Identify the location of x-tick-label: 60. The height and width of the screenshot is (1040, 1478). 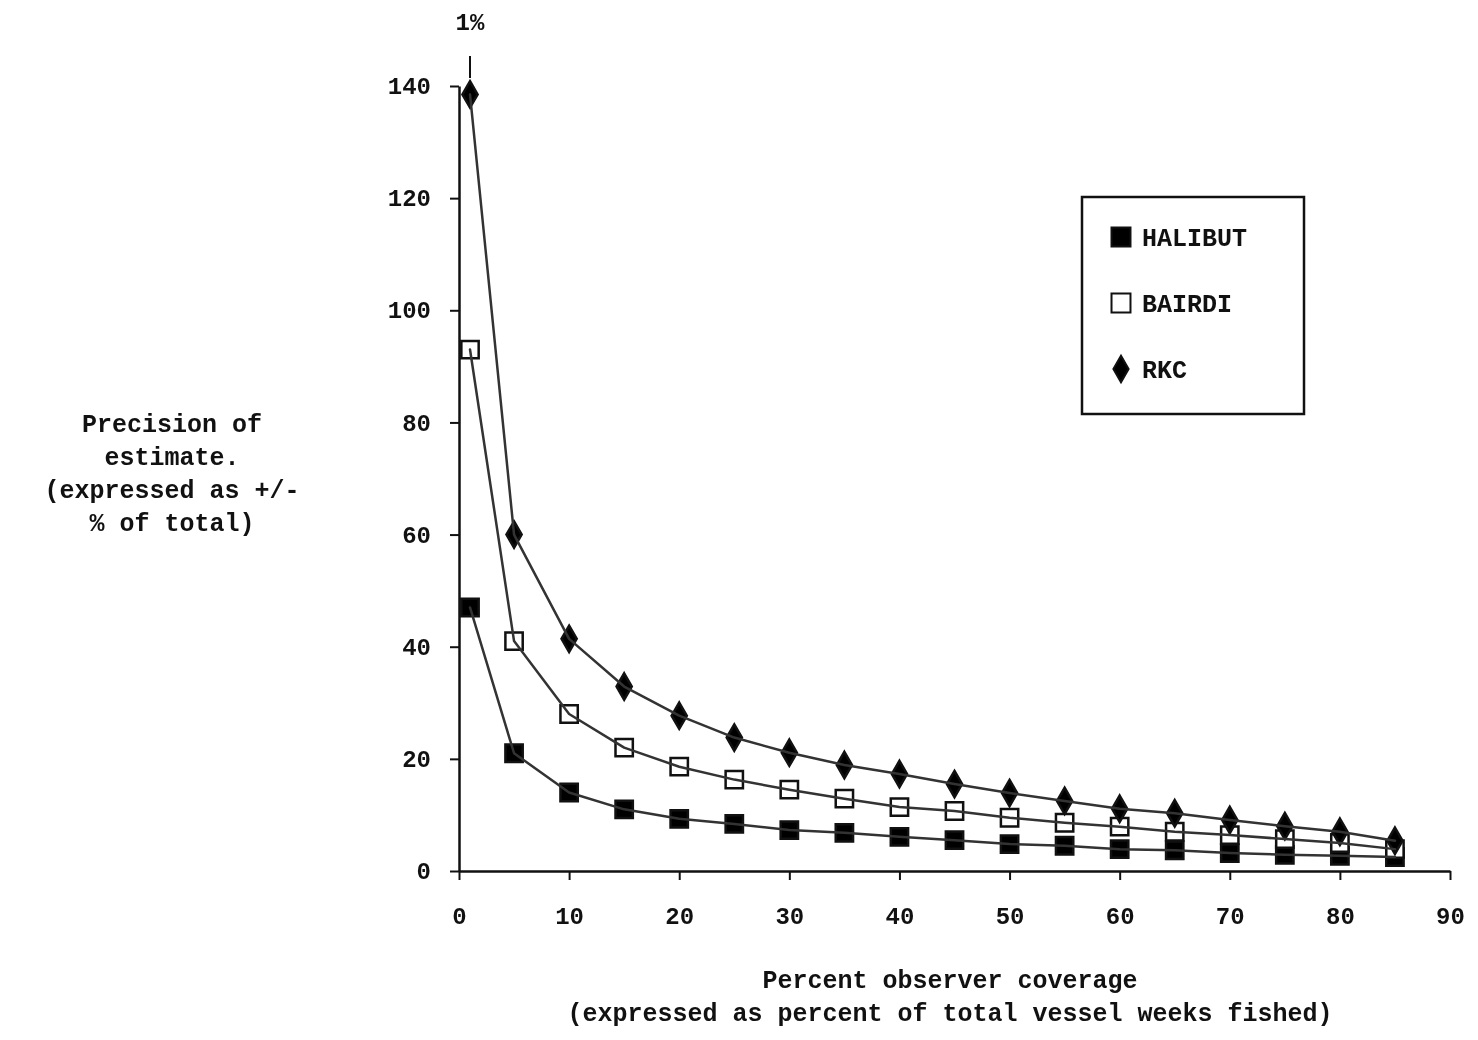
(1120, 918).